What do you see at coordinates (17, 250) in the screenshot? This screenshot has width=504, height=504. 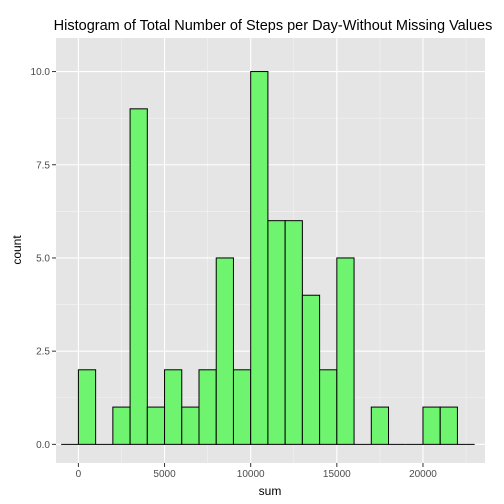 I see `y-axis-title: count` at bounding box center [17, 250].